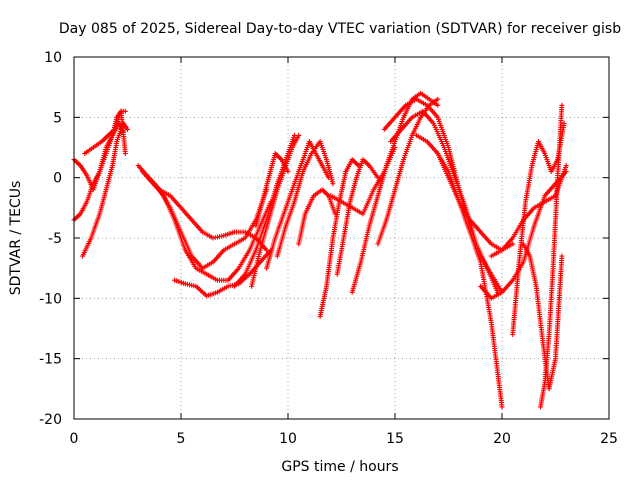  I want to click on series-trace, so click(395, 192).